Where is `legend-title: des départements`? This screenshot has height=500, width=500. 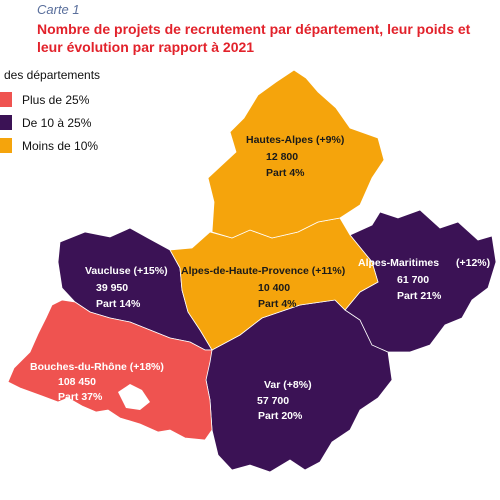 legend-title: des départements is located at coordinates (52, 75).